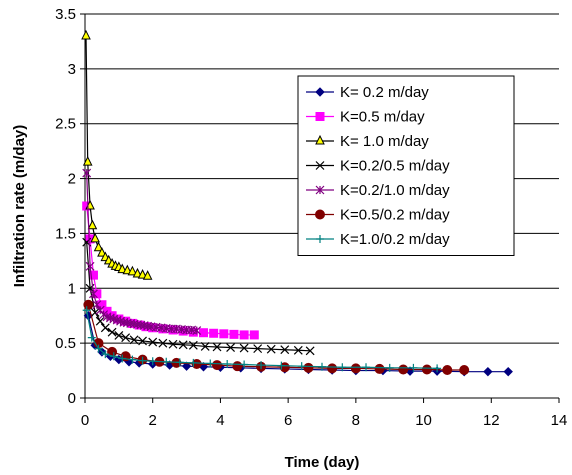 The width and height of the screenshot is (572, 475). What do you see at coordinates (65, 343) in the screenshot?
I see `y-tick-label: 0.5` at bounding box center [65, 343].